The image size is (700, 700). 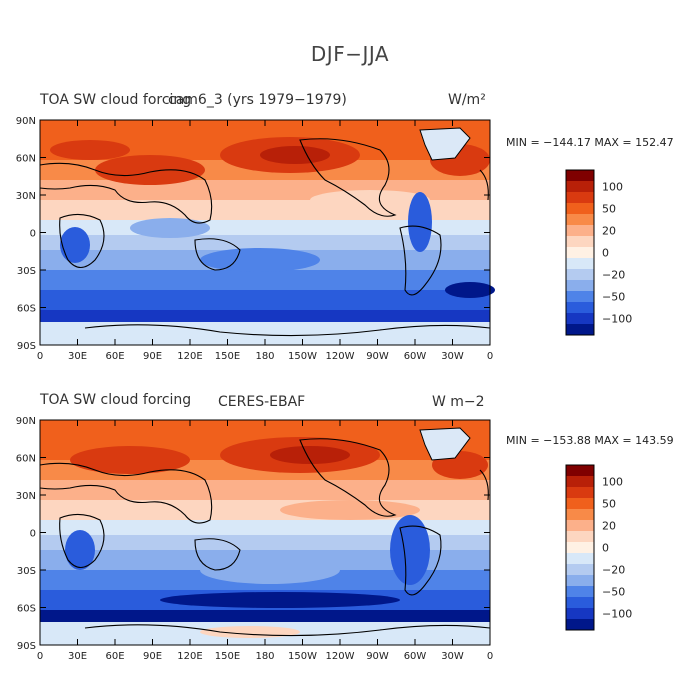 I want to click on panel1-left-title: TOA SW cloud forcing, so click(x=116, y=100).